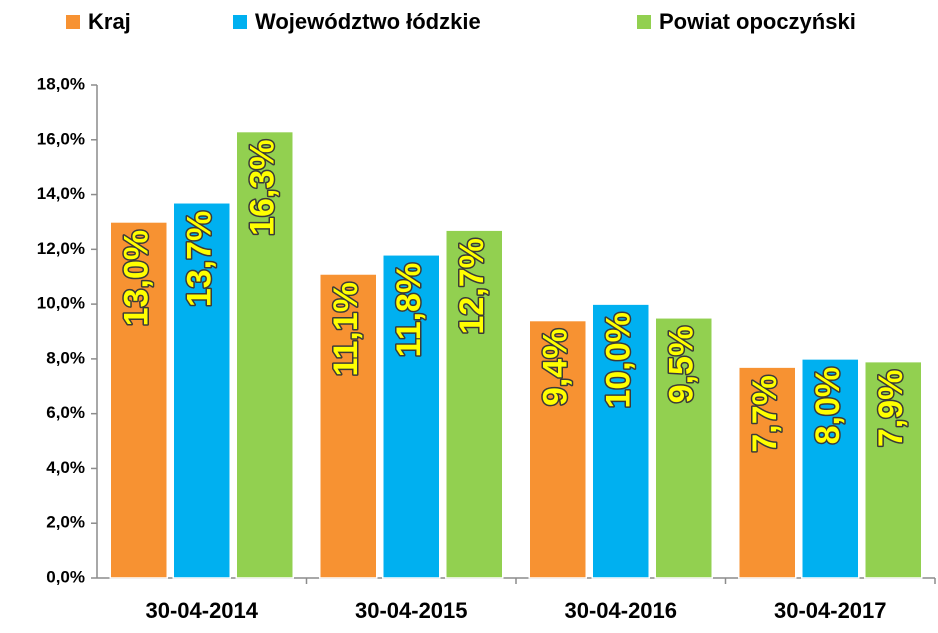 The height and width of the screenshot is (633, 938). Describe the element at coordinates (619, 360) in the screenshot. I see `value-label: 10,0%` at that location.